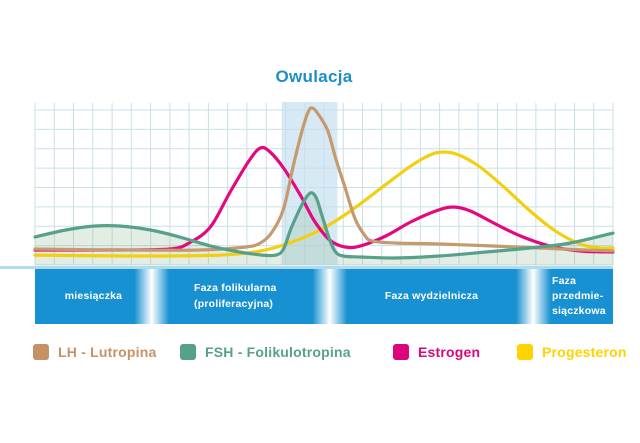 The height and width of the screenshot is (443, 640). What do you see at coordinates (314, 76) in the screenshot?
I see `chart-title: Owulacja` at bounding box center [314, 76].